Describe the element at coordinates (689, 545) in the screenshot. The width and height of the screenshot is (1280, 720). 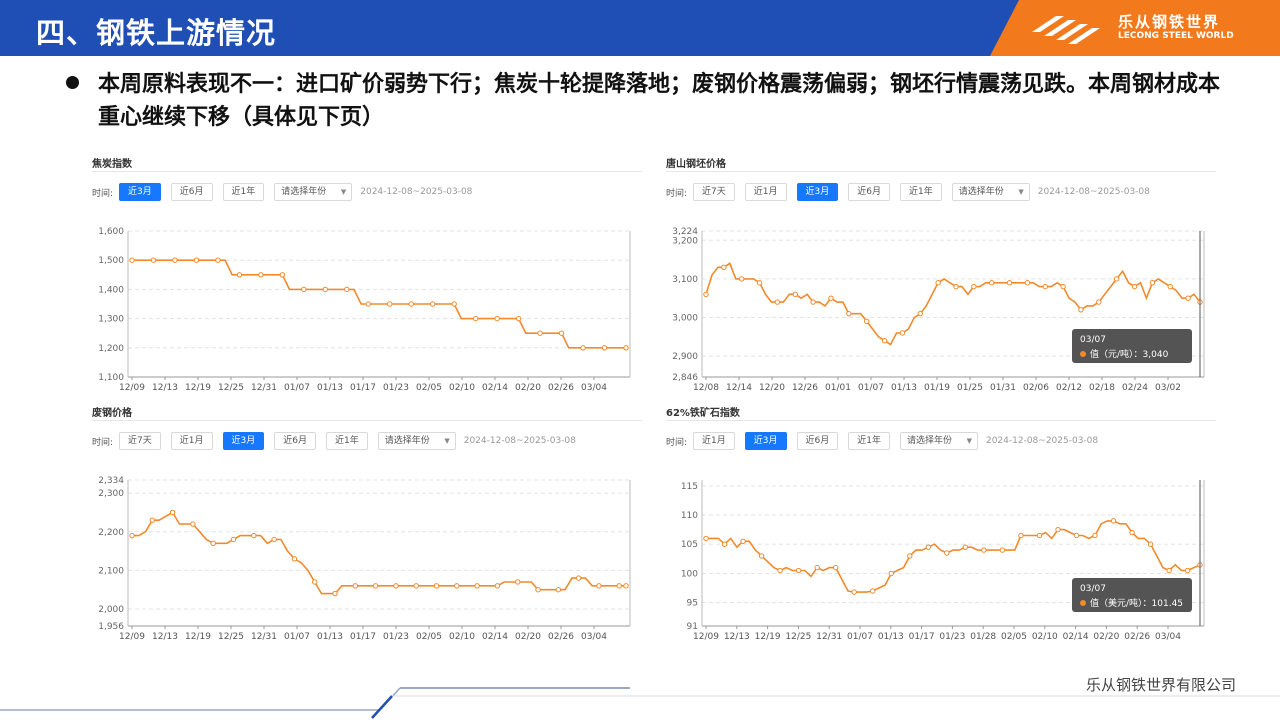
I see `y-tick-label: 105` at that location.